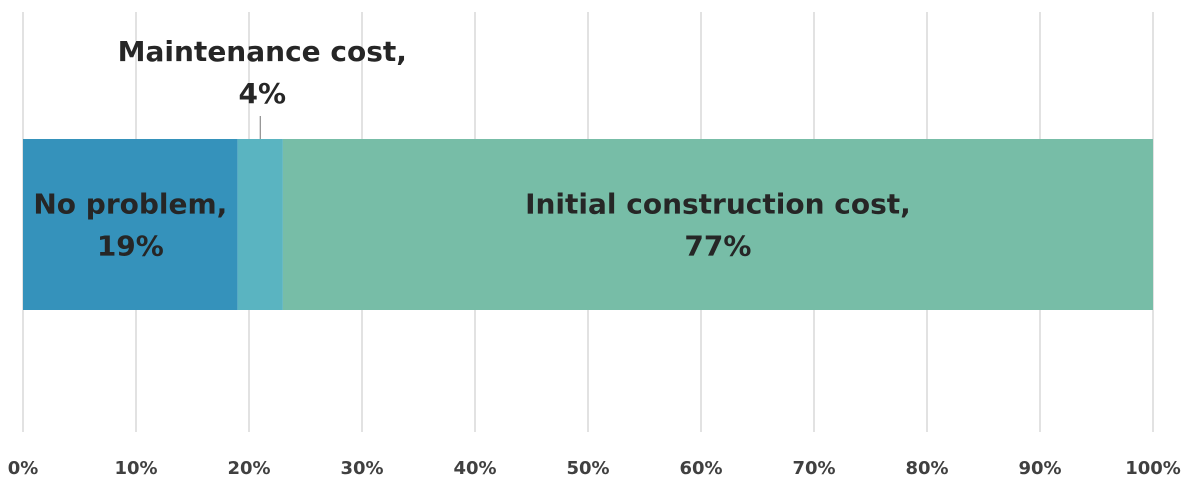 This screenshot has height=481, width=1189. I want to click on x-tick-label: 80%, so click(926, 468).